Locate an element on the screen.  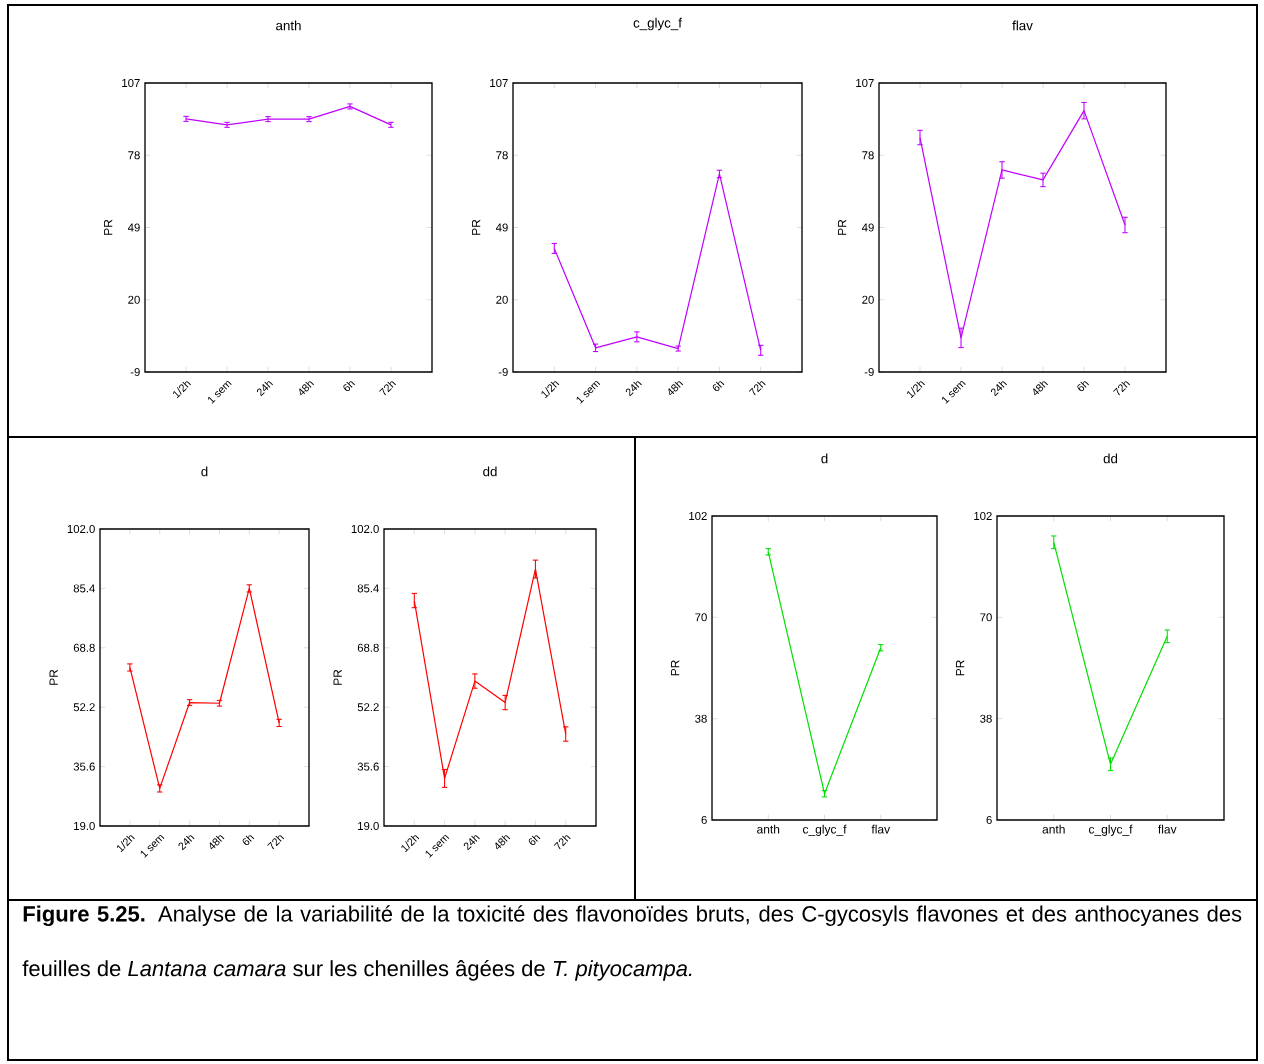
chart-title: c_glyc_f is located at coordinates (657, 24).